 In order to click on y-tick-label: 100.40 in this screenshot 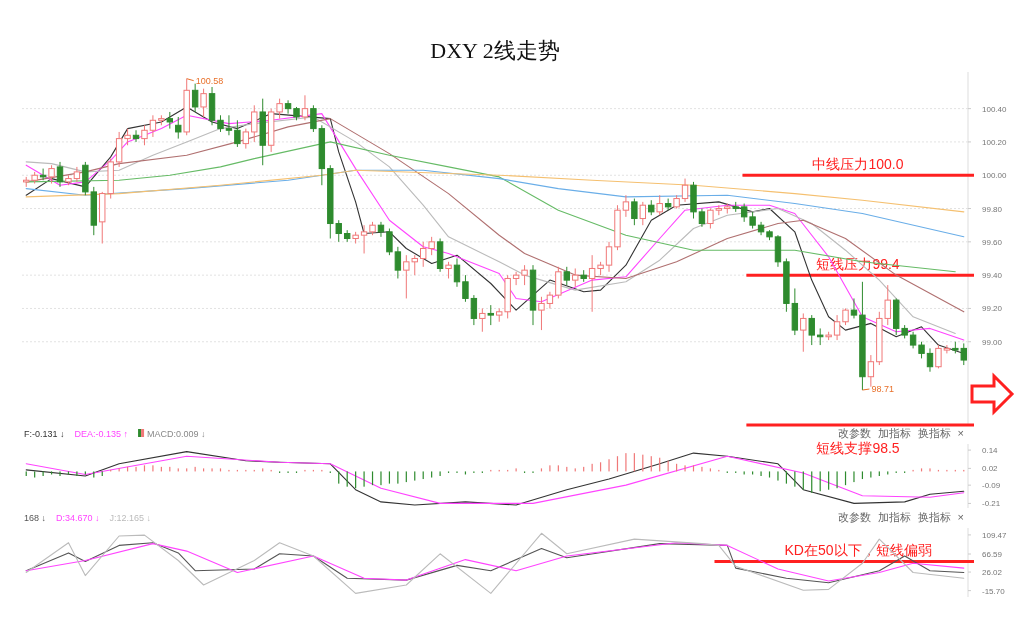, I will do `click(995, 109)`.